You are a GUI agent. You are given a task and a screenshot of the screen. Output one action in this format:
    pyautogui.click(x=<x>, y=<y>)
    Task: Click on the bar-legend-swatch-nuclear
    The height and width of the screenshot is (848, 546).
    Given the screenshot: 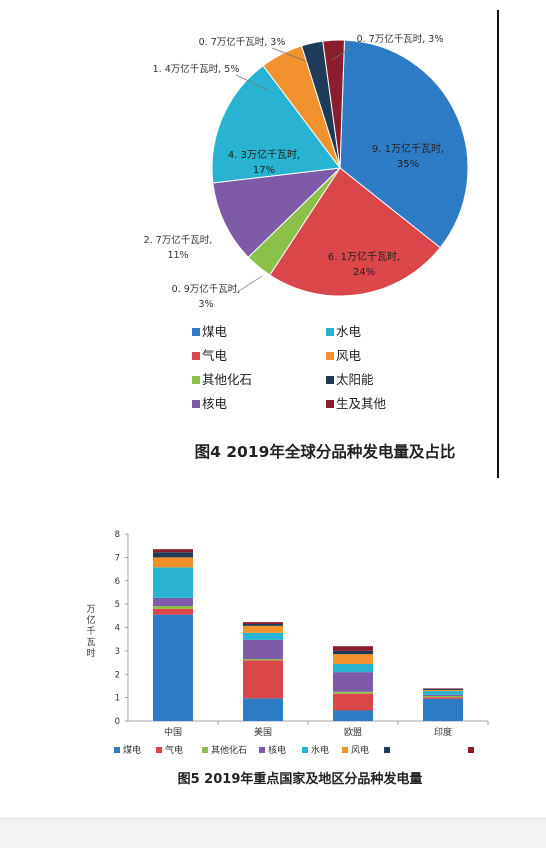 What is the action you would take?
    pyautogui.click(x=262, y=750)
    